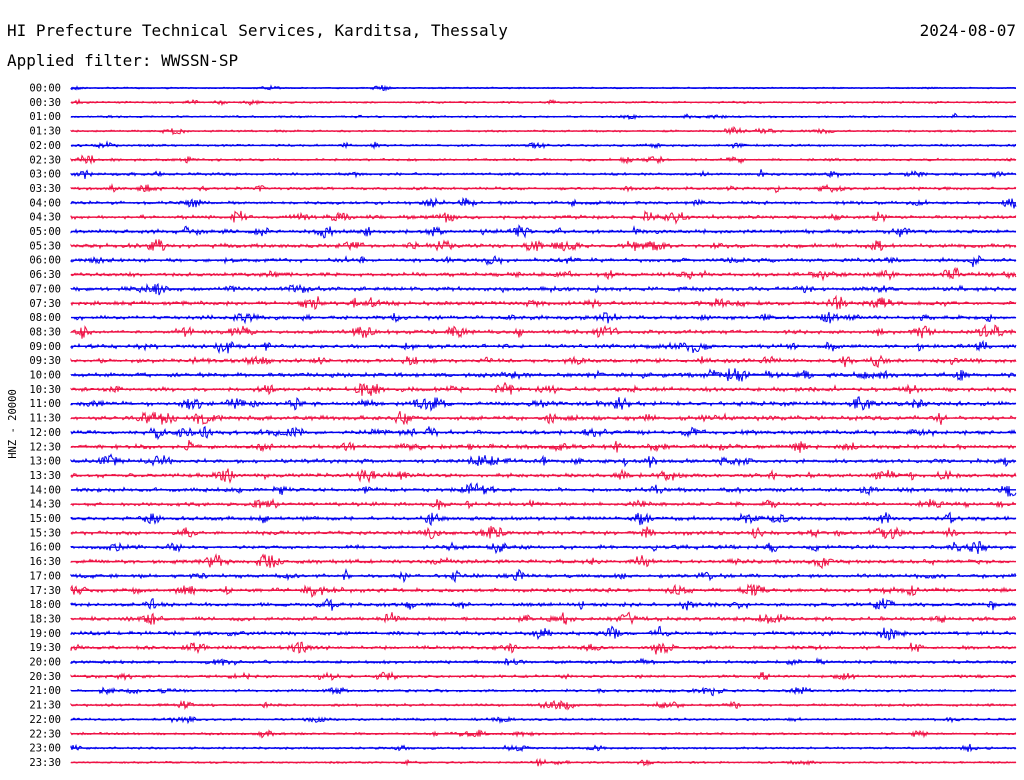 Image resolution: width=1024 pixels, height=780 pixels. What do you see at coordinates (45, 548) in the screenshot?
I see `row-time-label: 16:00` at bounding box center [45, 548].